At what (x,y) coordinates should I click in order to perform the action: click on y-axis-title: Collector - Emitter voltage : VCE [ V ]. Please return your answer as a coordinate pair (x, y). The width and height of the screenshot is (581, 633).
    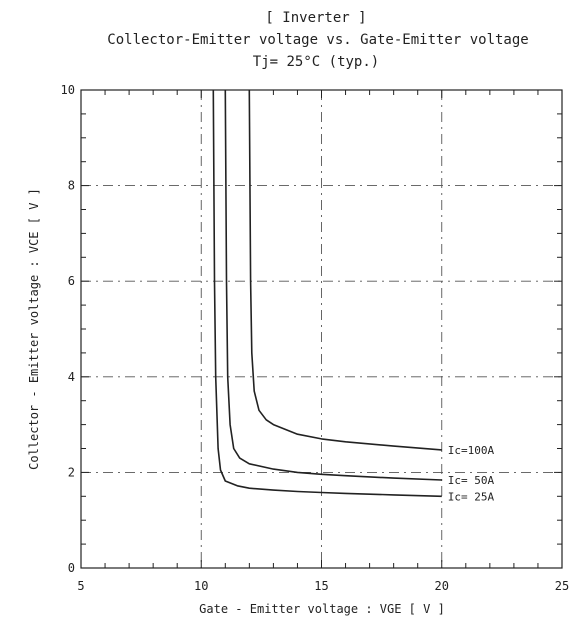
    Looking at the image, I should click on (34, 329).